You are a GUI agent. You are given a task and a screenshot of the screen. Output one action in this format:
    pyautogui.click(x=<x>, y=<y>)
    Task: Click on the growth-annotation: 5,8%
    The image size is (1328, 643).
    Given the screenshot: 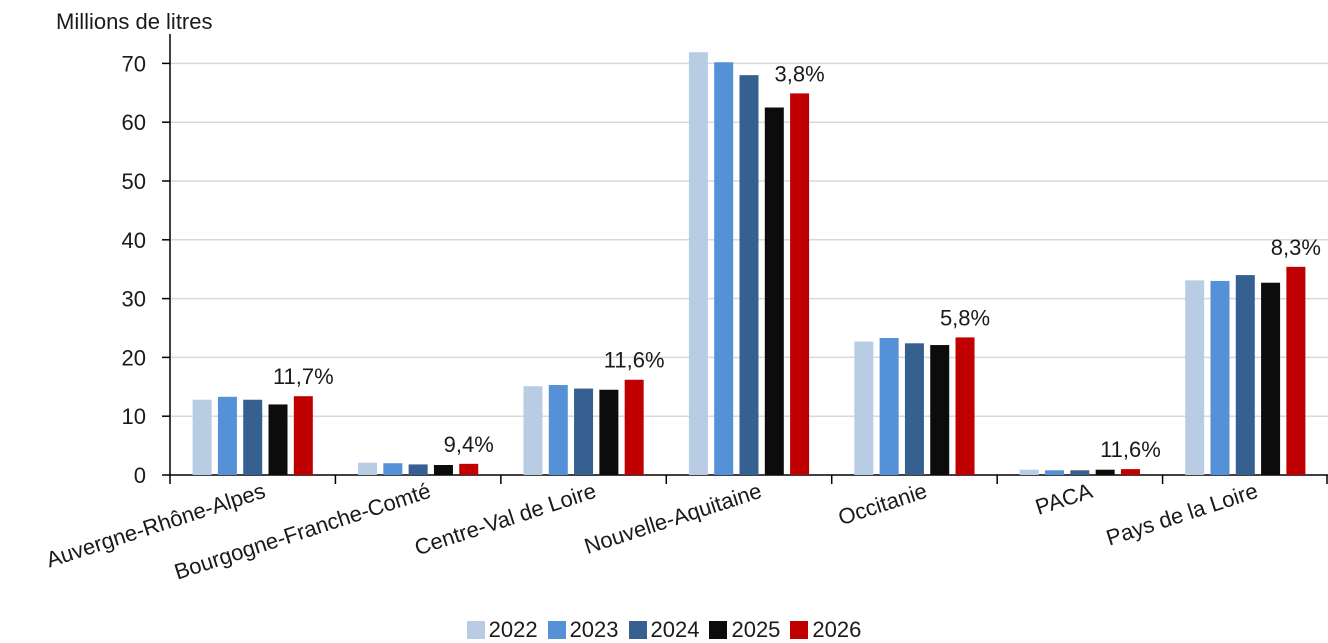 What is the action you would take?
    pyautogui.click(x=965, y=317)
    